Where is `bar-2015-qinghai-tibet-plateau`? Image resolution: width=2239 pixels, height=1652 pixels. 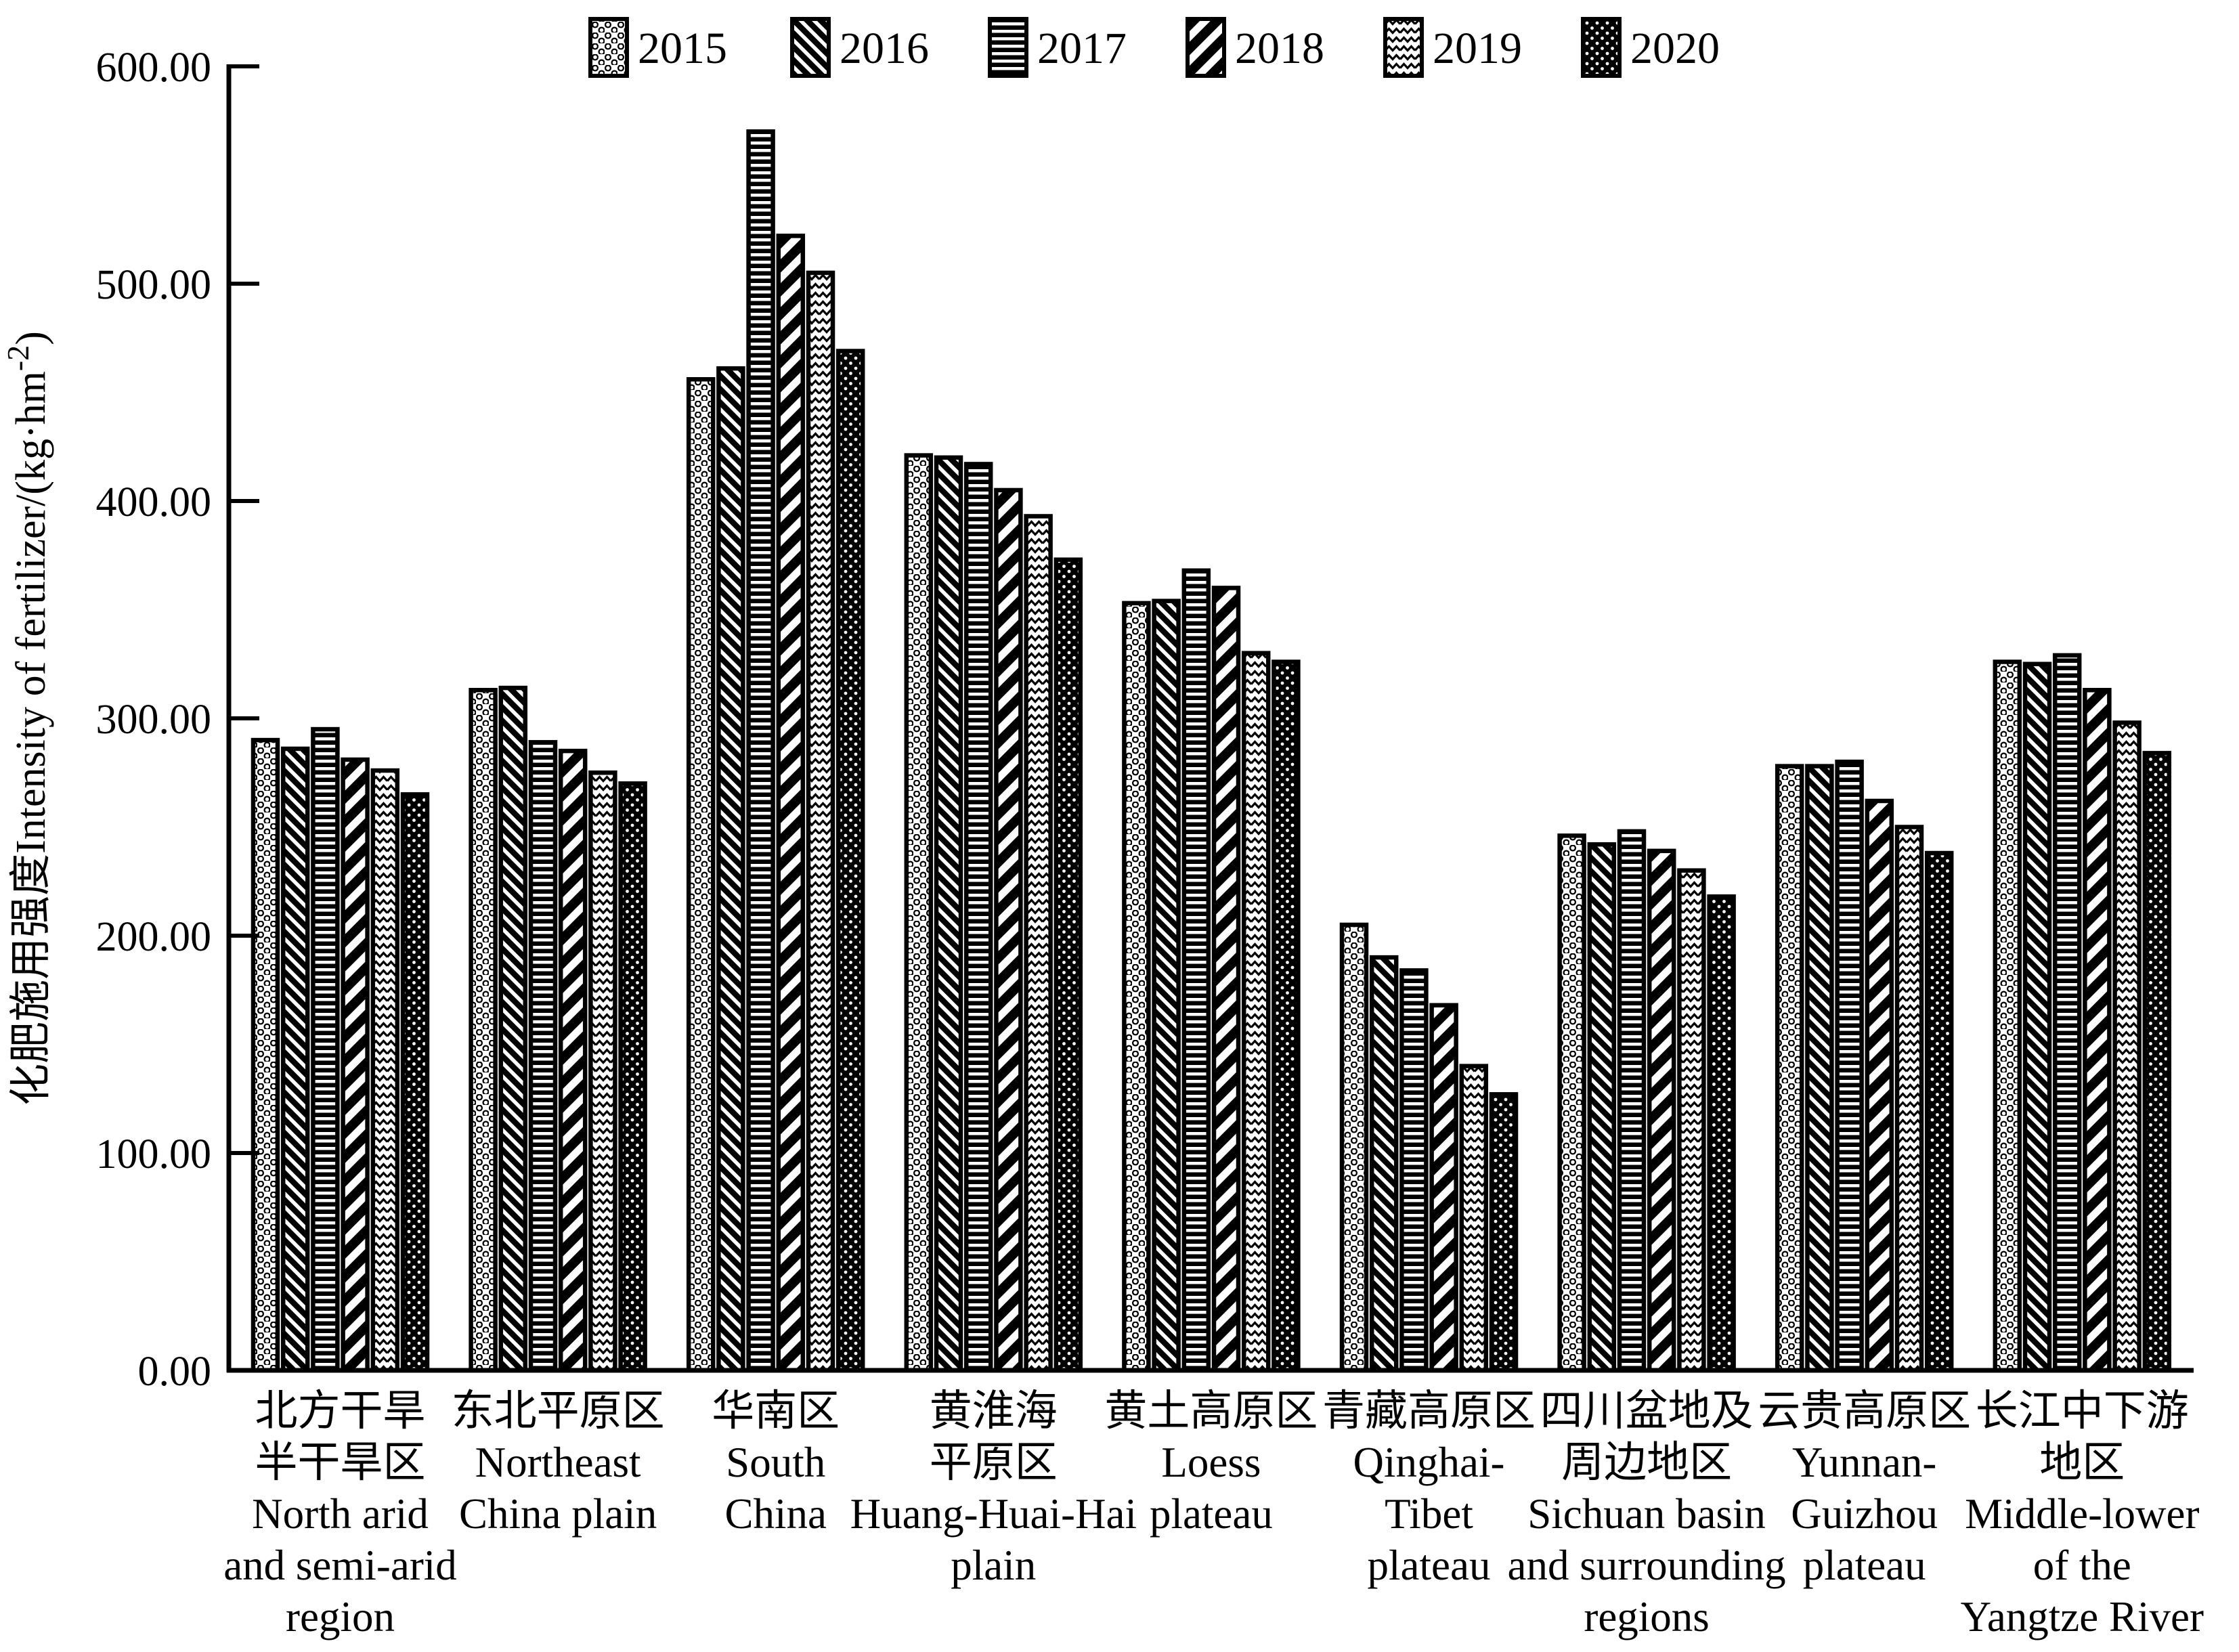
bar-2015-qinghai-tibet-plateau is located at coordinates (1354, 1147).